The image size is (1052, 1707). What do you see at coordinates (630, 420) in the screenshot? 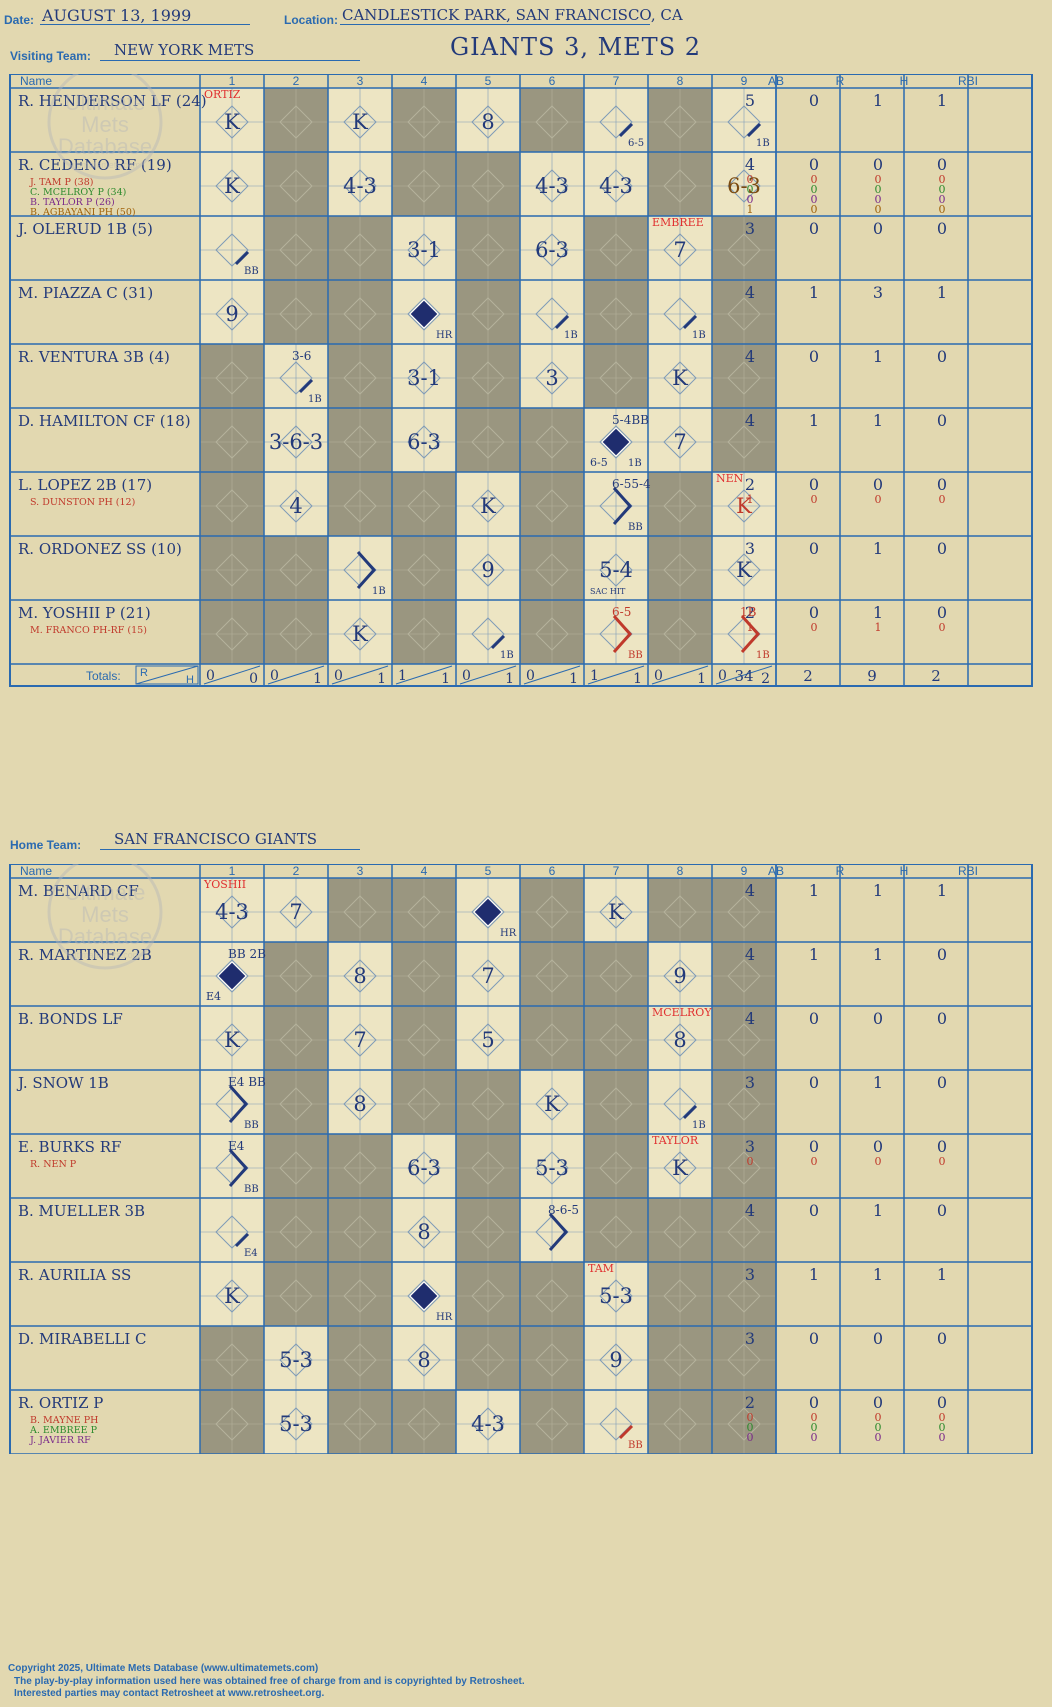
I see `play-top-note: 5-4BB` at bounding box center [630, 420].